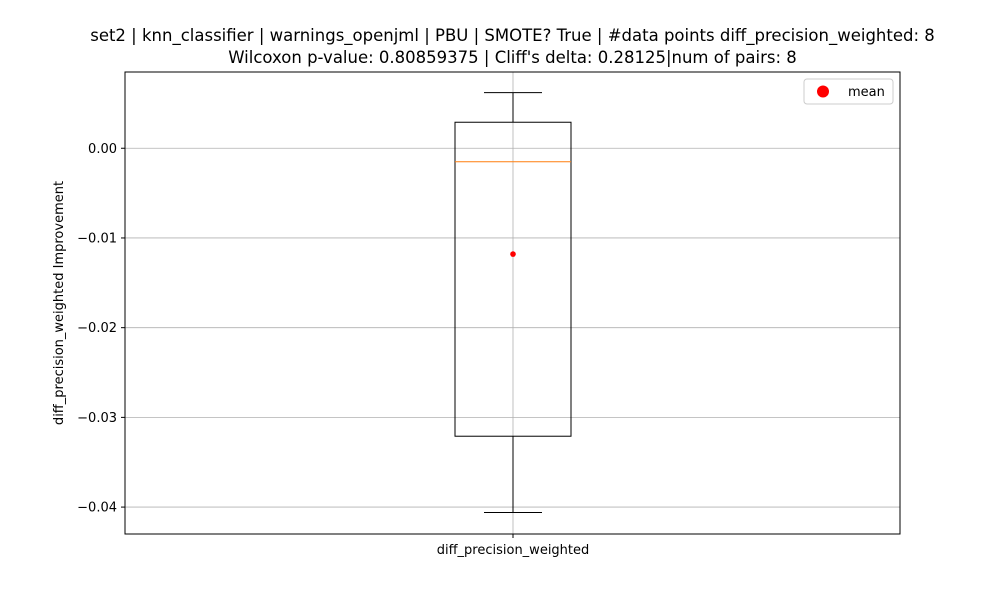  Describe the element at coordinates (59, 303) in the screenshot. I see `y-axis-label: diff_precision_weighted Improvement` at that location.